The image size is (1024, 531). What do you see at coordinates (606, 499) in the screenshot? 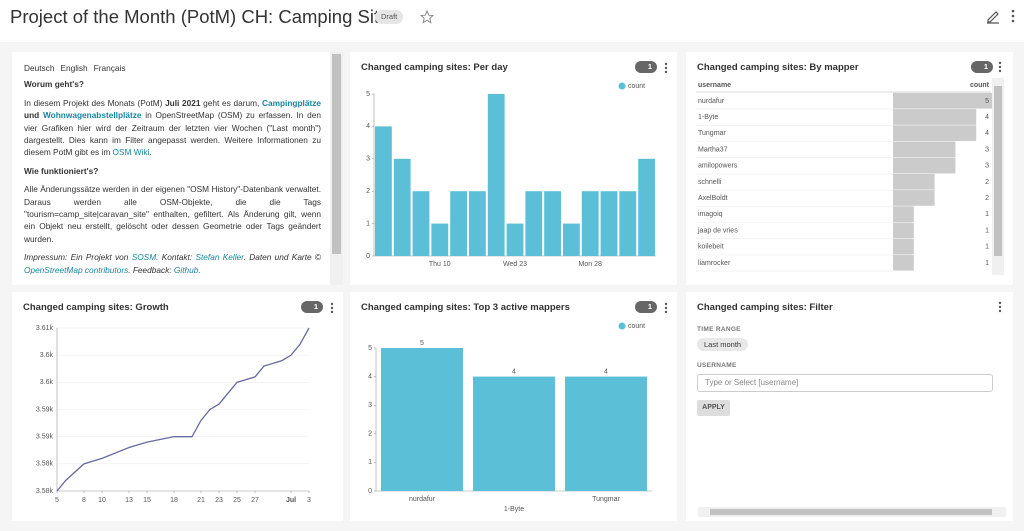
I see `x-tick-label: Tungmar` at bounding box center [606, 499].